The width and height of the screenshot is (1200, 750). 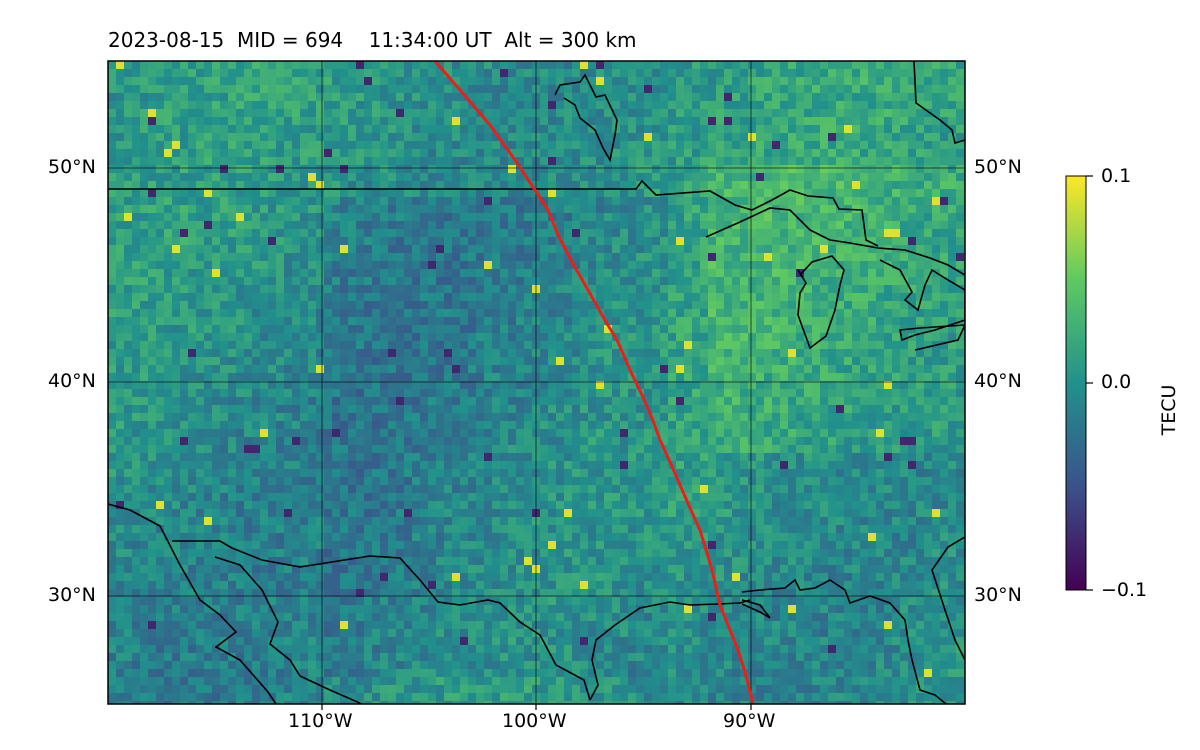 I want to click on baja-california, so click(x=288, y=630).